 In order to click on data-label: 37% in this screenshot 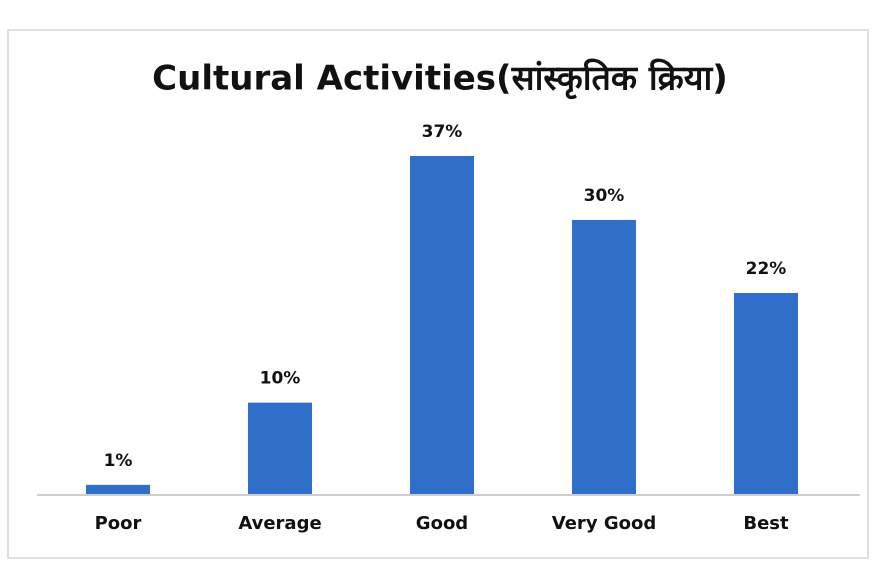, I will do `click(442, 132)`.